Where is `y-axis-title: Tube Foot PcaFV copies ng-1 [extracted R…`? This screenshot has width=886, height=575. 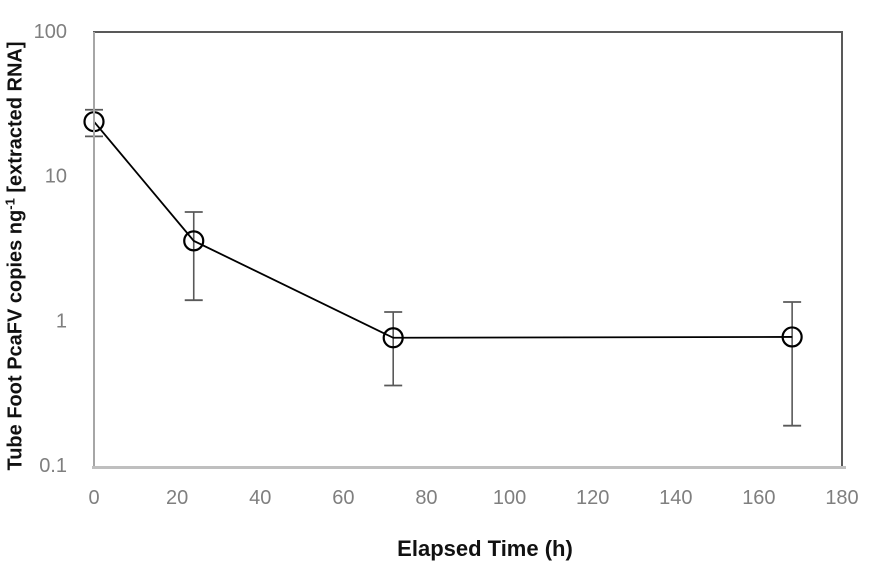
y-axis-title: Tube Foot PcaFV copies ng-1 [extracted R… is located at coordinates (15, 256).